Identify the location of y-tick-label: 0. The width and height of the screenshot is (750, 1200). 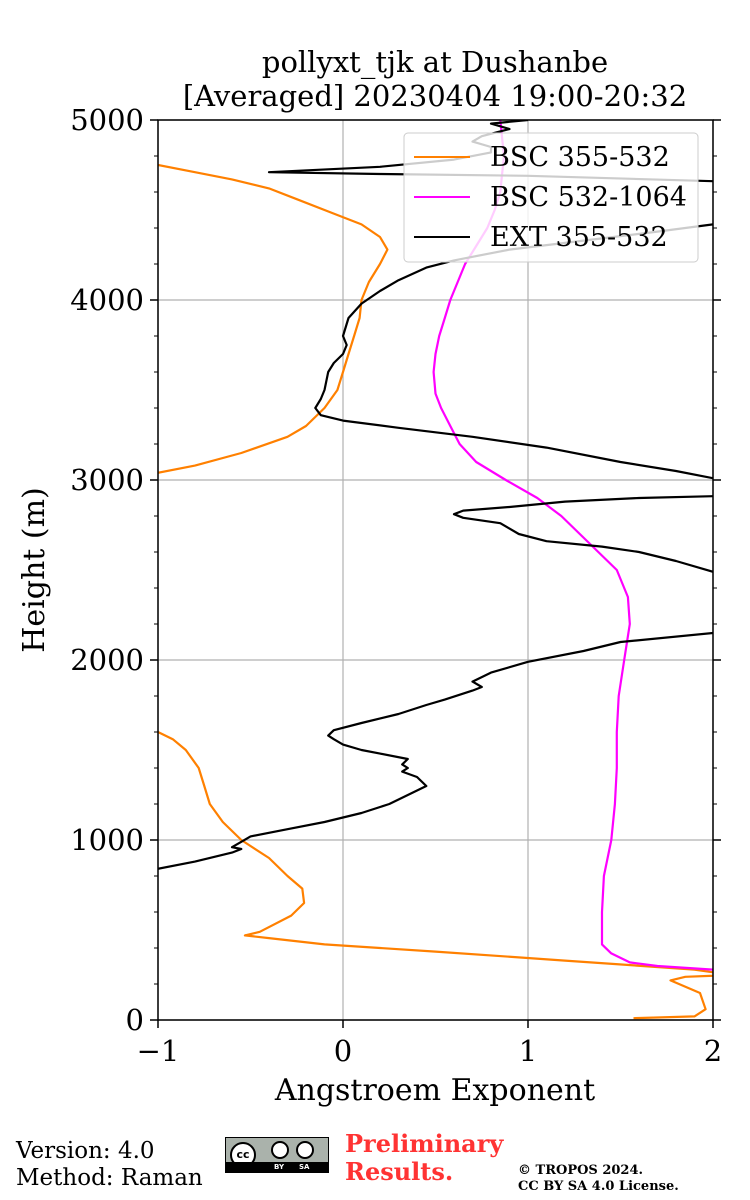
(135, 1020).